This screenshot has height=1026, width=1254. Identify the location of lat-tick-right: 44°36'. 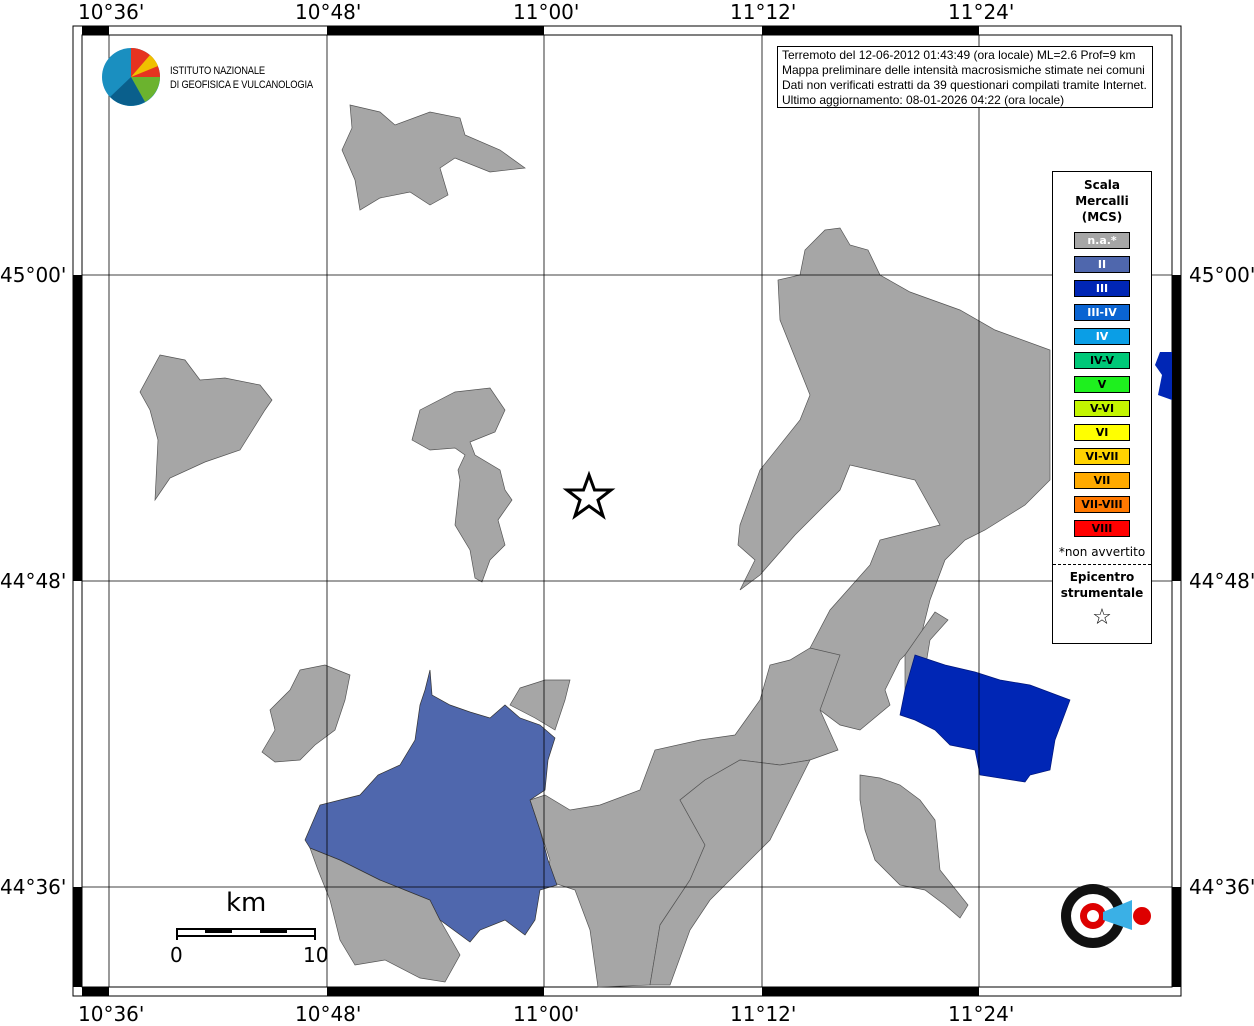
(1221, 887).